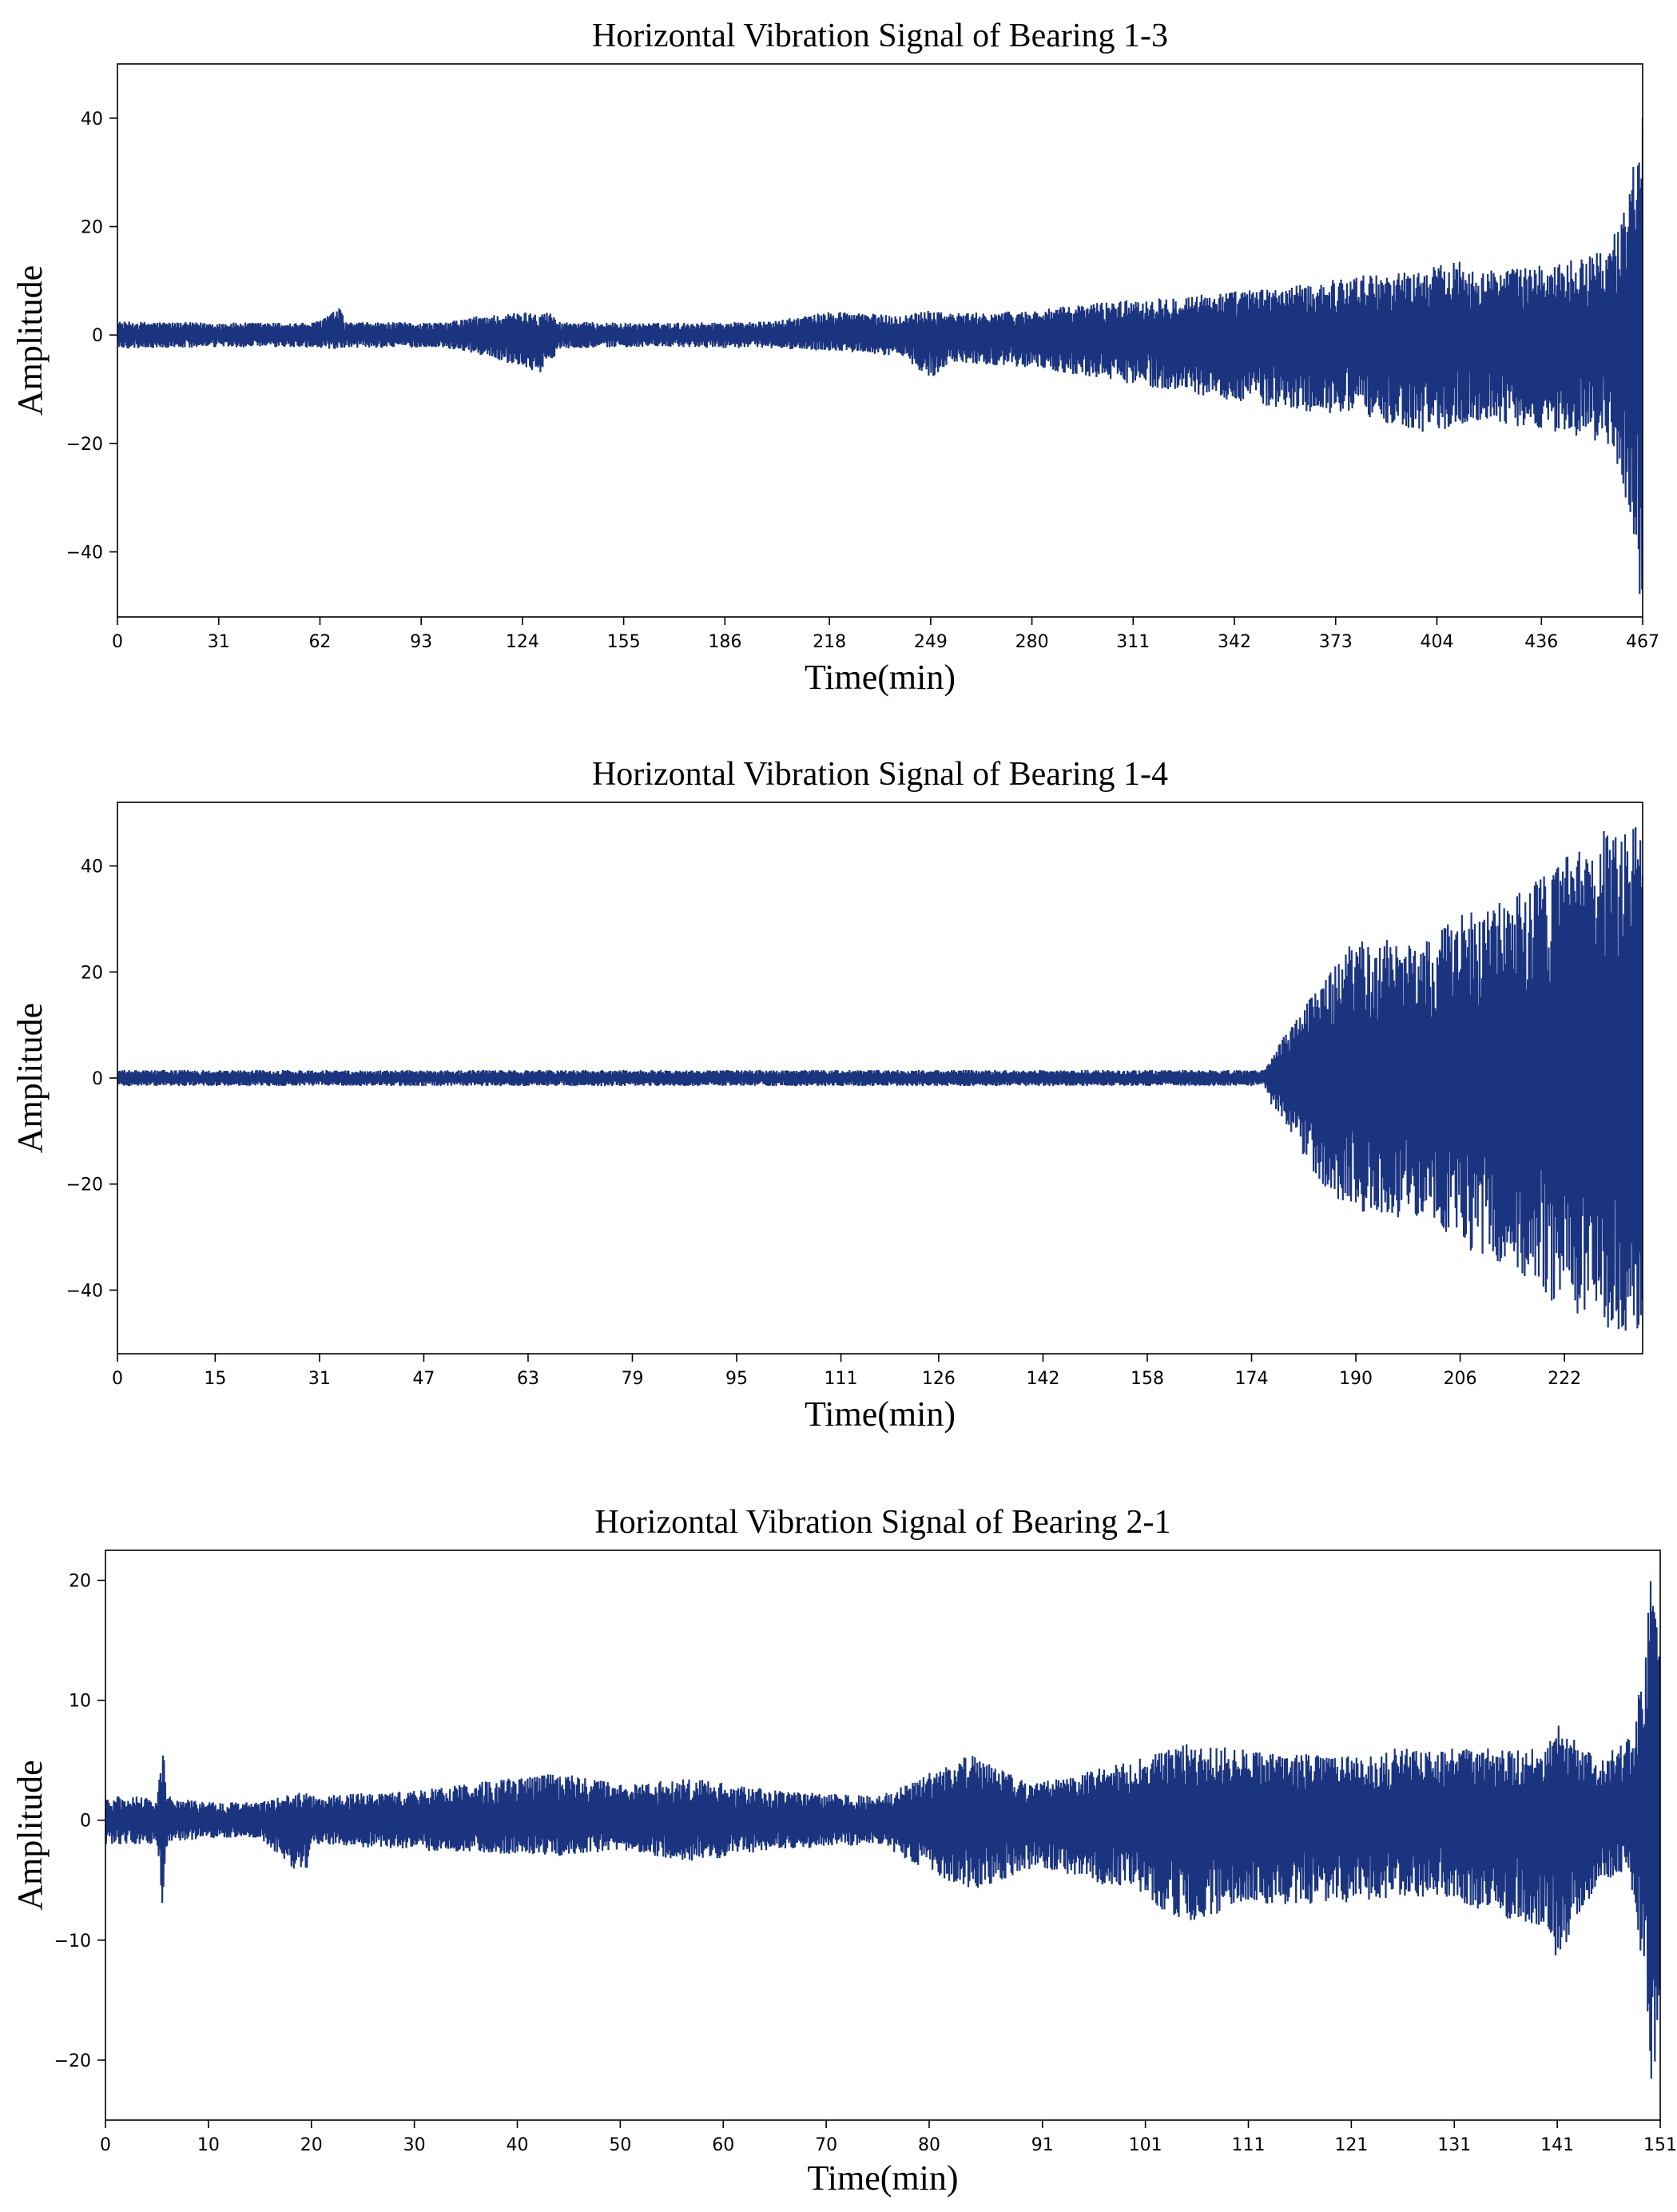 This screenshot has height=2212, width=1677. I want to click on x-tick-label-131: 131, so click(1454, 2145).